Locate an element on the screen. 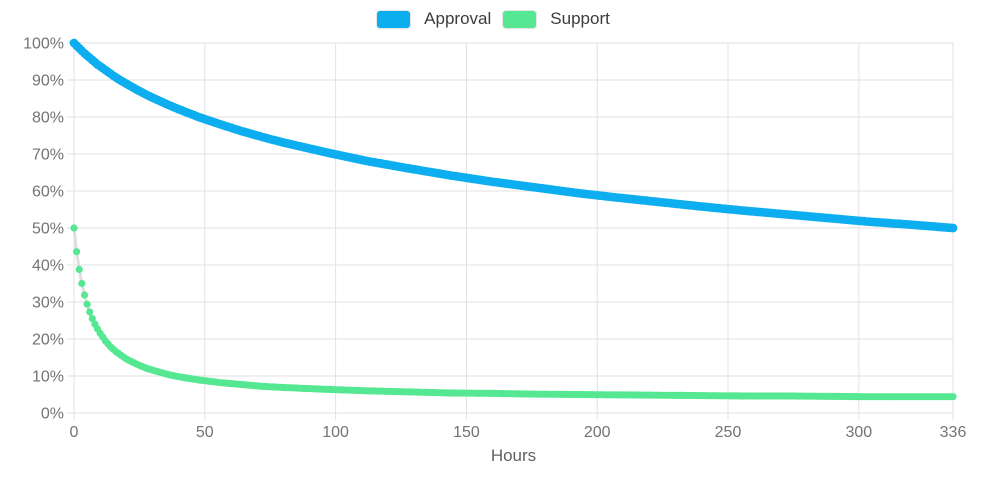 Image resolution: width=987 pixels, height=481 pixels. x-tick-label: 250 is located at coordinates (728, 432).